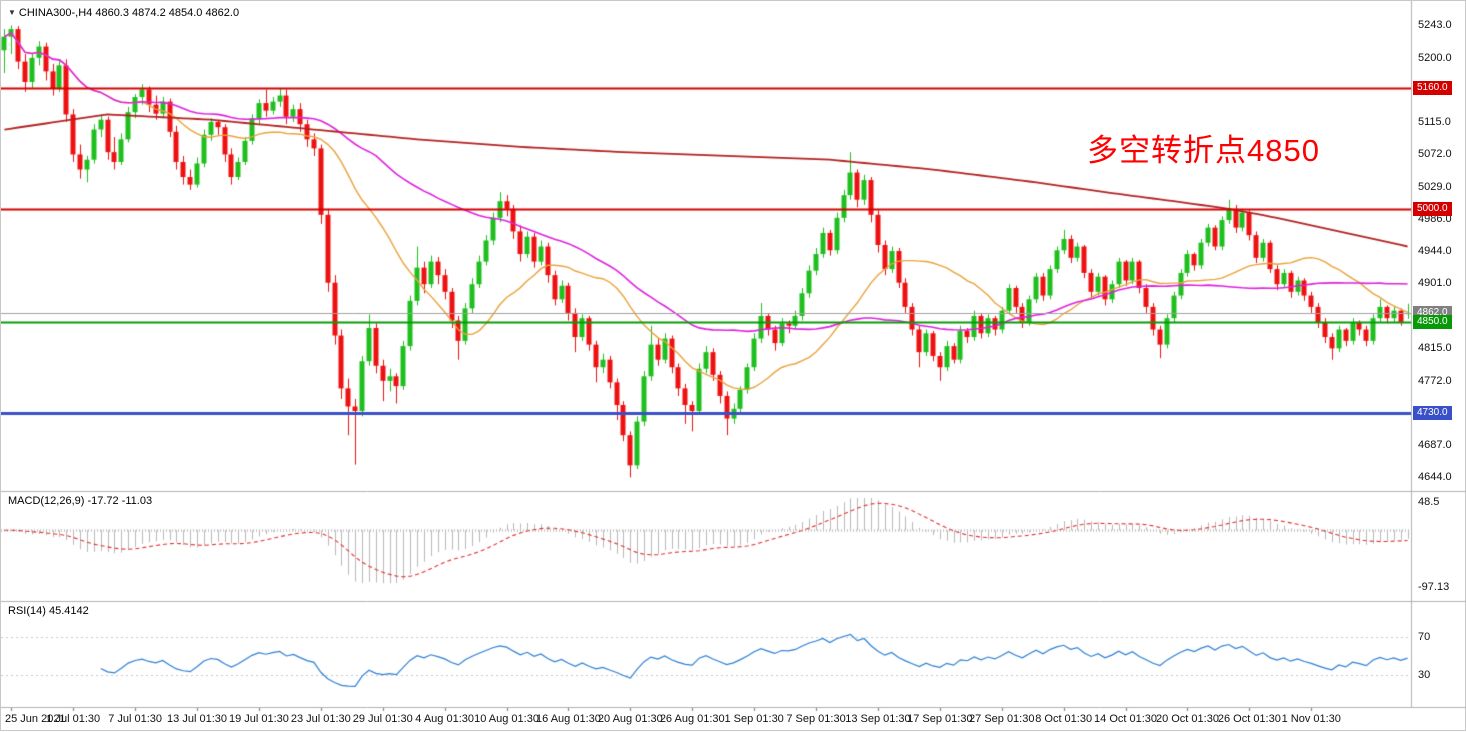 The image size is (1466, 732). Describe the element at coordinates (1249, 719) in the screenshot. I see `time-axis-label: 26 Oct 01:30` at that location.